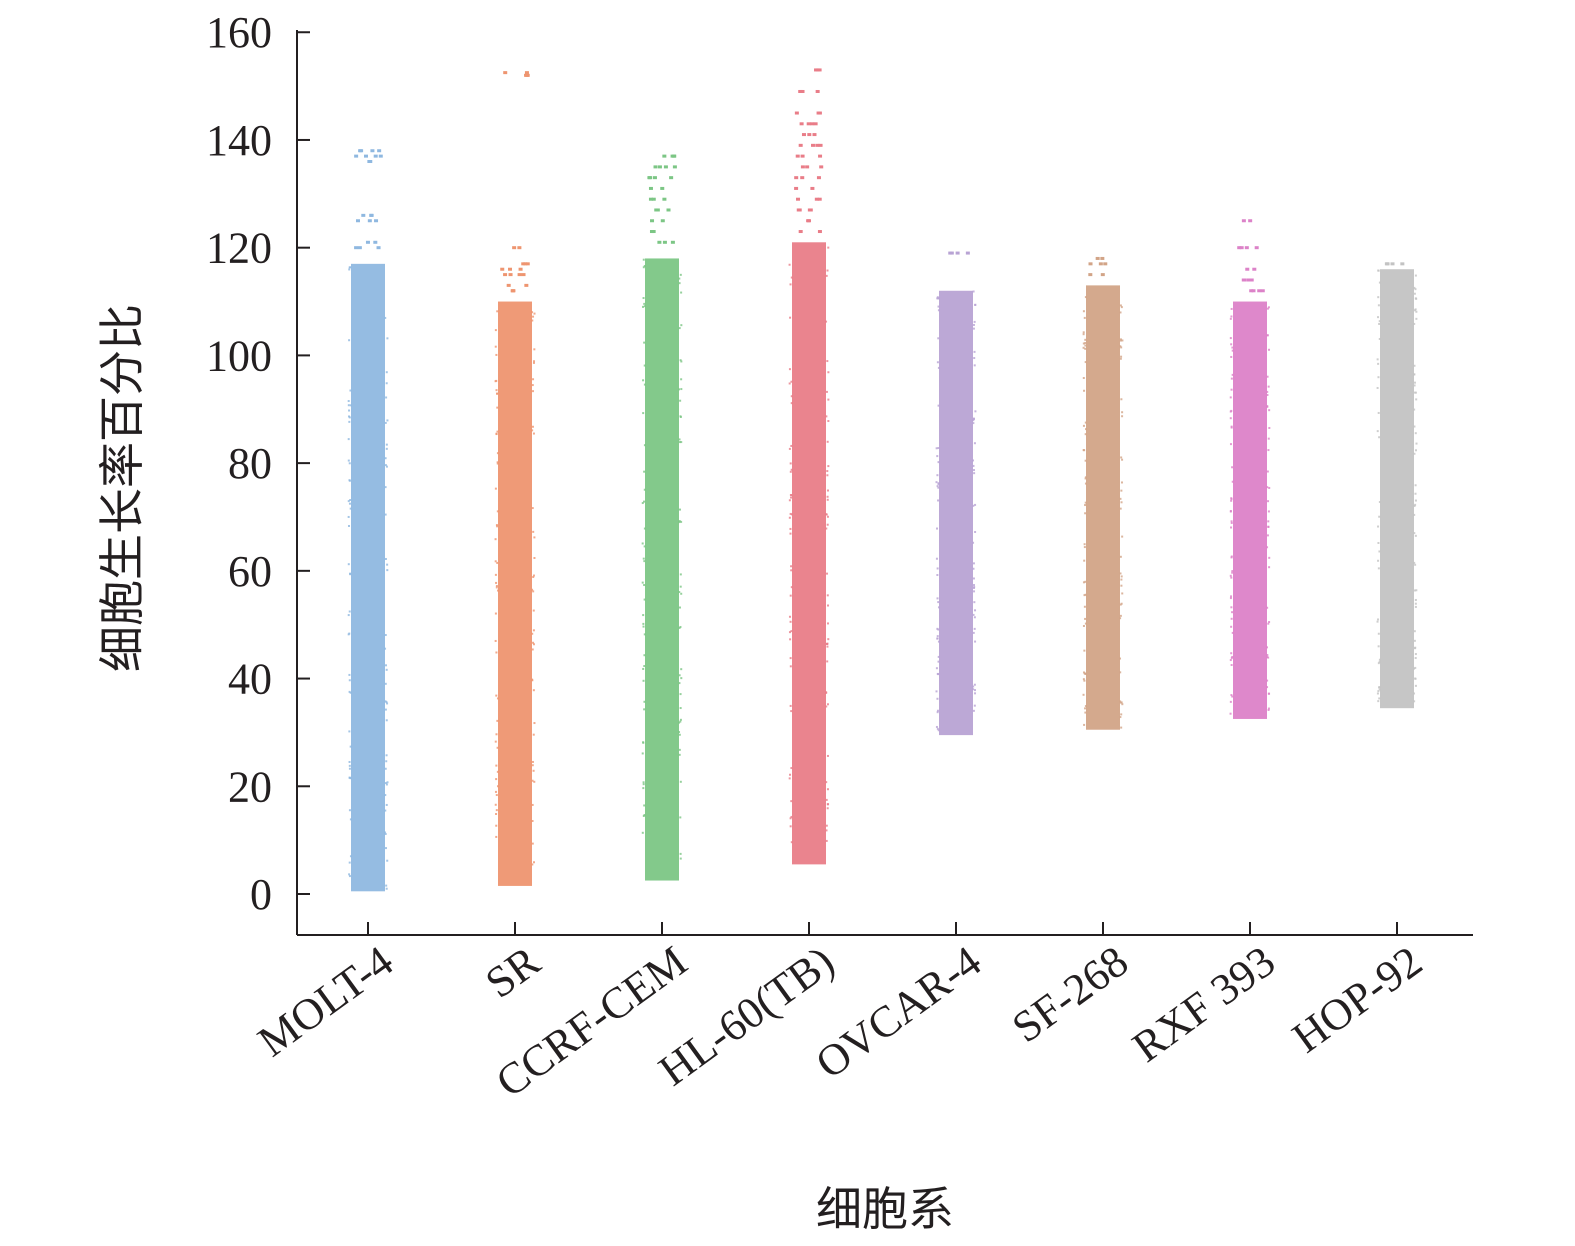 This screenshot has width=1575, height=1246. What do you see at coordinates (239, 32) in the screenshot?
I see `y-tick-label: 160` at bounding box center [239, 32].